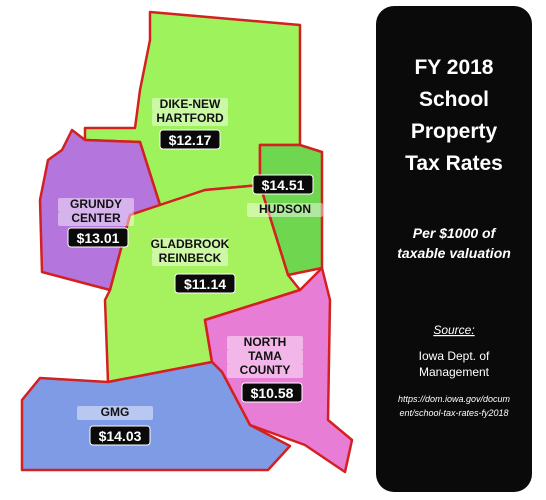  What do you see at coordinates (156, 416) in the screenshot?
I see `district-gmg` at bounding box center [156, 416].